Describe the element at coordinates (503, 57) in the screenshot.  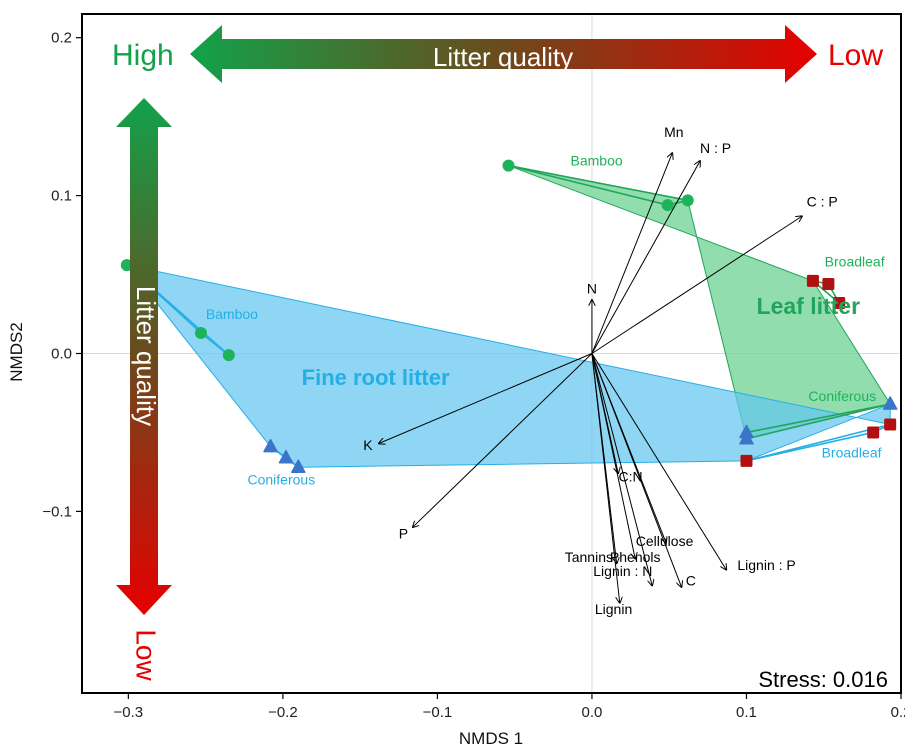
I see `h-quality-arrow-label: Litter quality` at that location.